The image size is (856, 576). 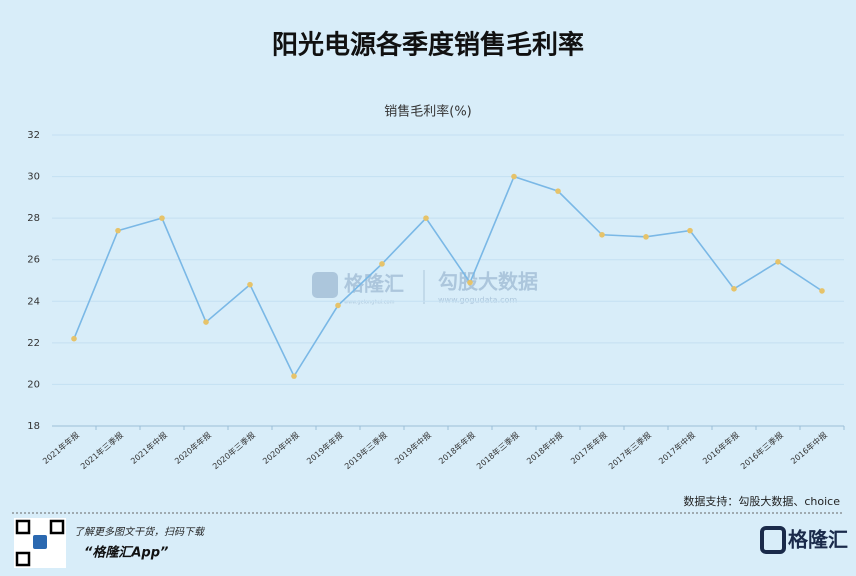 I want to click on qr-logo, so click(x=40, y=542).